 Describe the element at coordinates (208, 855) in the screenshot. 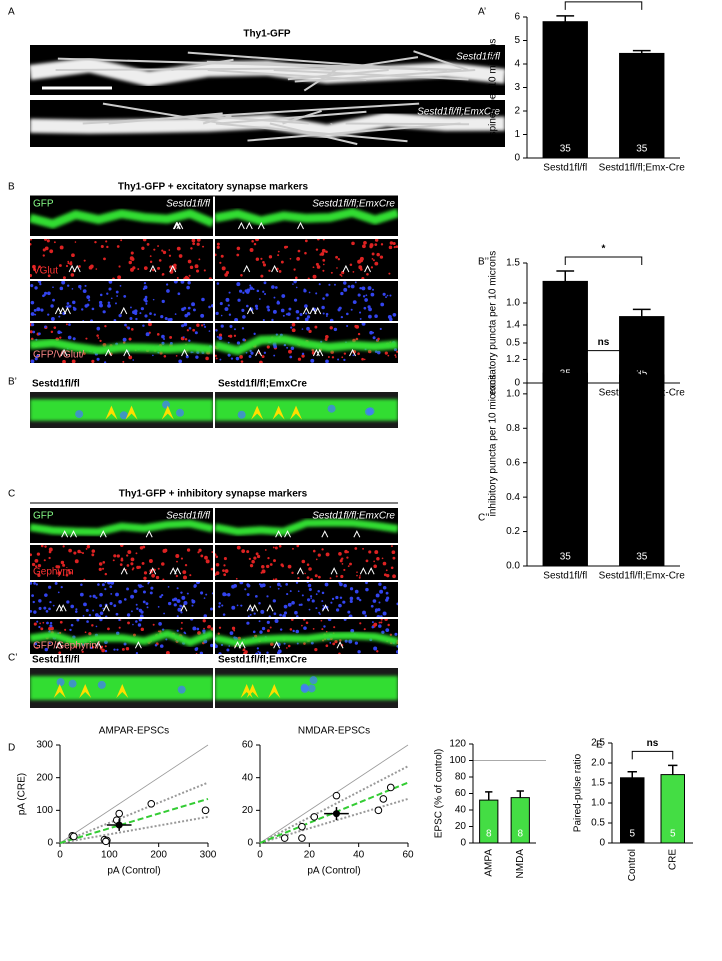

I see `label: 300` at that location.